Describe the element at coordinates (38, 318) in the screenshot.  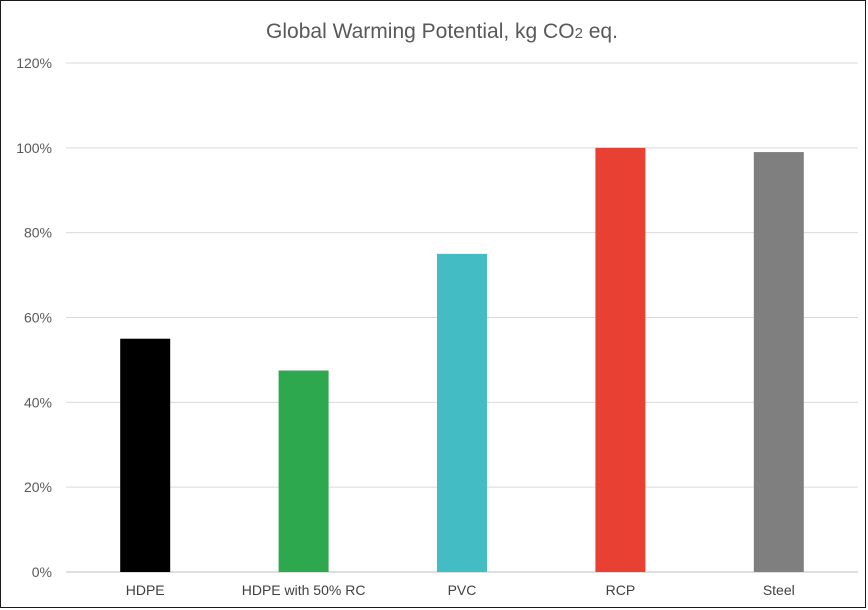
I see `y-tick-label: 60%` at that location.